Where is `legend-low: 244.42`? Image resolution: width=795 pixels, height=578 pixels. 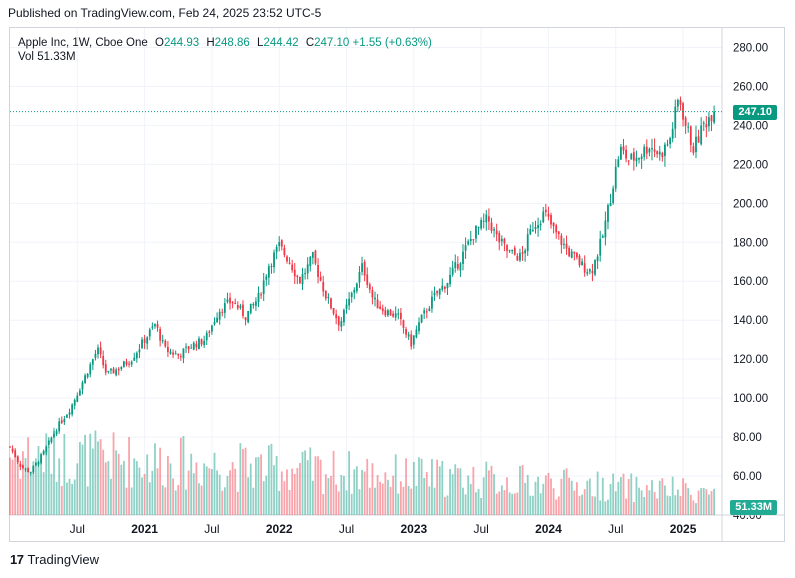 legend-low: 244.42 is located at coordinates (281, 43).